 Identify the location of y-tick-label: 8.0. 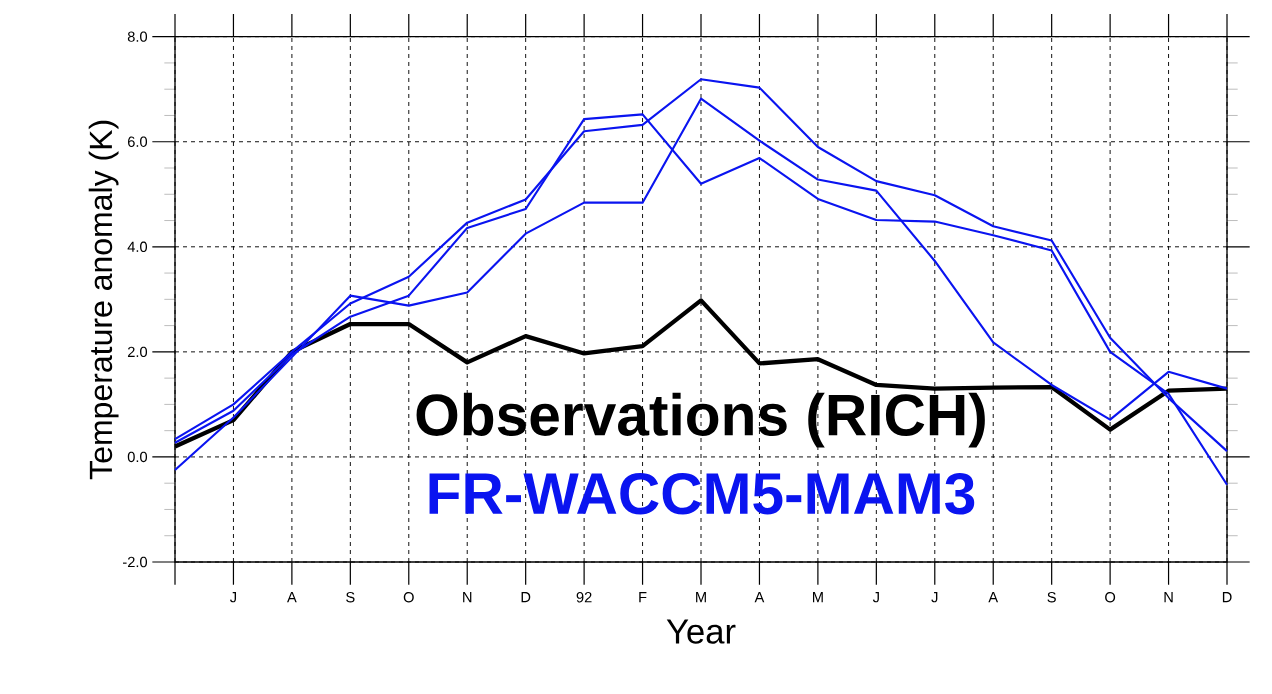
(137, 36).